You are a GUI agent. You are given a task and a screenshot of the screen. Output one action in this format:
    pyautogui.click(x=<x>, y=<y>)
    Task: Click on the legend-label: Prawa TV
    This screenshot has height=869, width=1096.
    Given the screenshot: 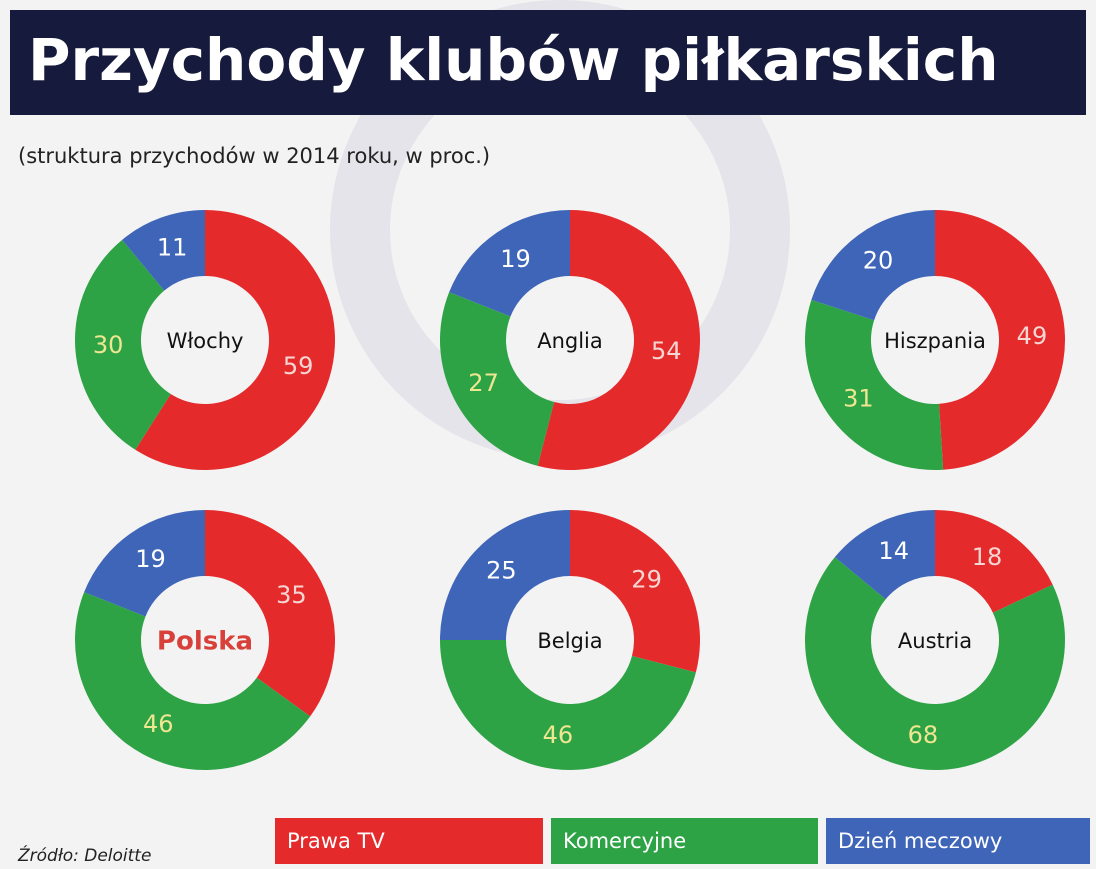 What is the action you would take?
    pyautogui.click(x=336, y=841)
    